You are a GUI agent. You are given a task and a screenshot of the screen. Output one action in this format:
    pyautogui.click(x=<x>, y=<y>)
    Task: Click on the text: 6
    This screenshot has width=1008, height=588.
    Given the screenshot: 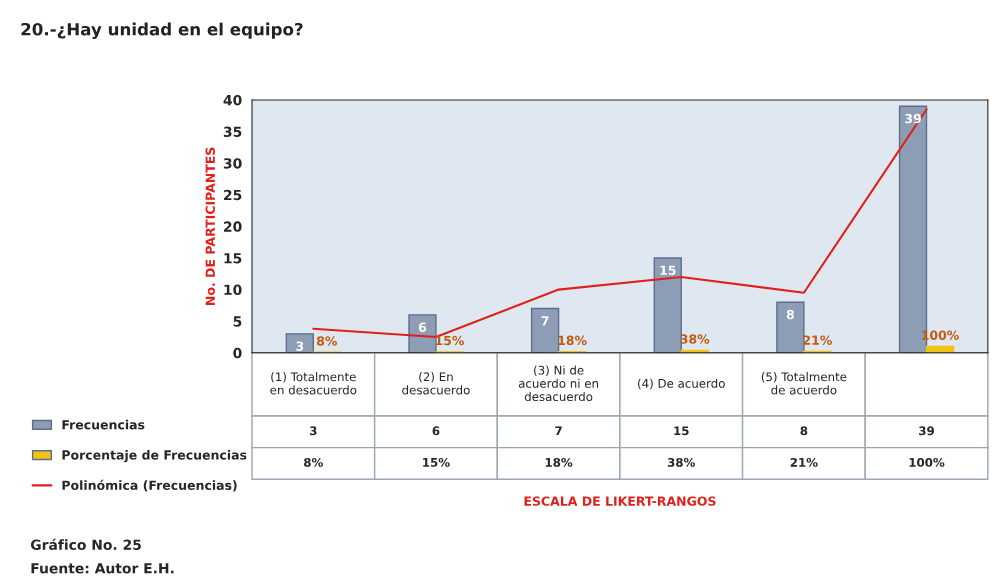 What is the action you would take?
    pyautogui.click(x=422, y=327)
    